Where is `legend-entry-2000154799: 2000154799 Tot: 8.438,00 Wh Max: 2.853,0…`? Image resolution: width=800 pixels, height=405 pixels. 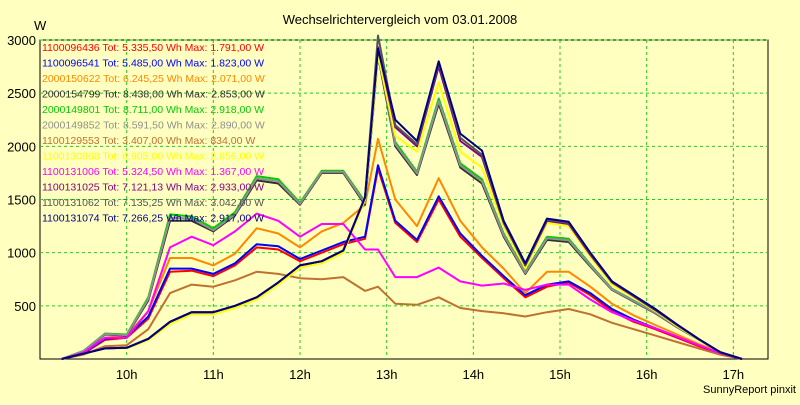 legend-entry-2000154799: 2000154799 Tot: 8.438,00 Wh Max: 2.853,0… is located at coordinates (153, 95).